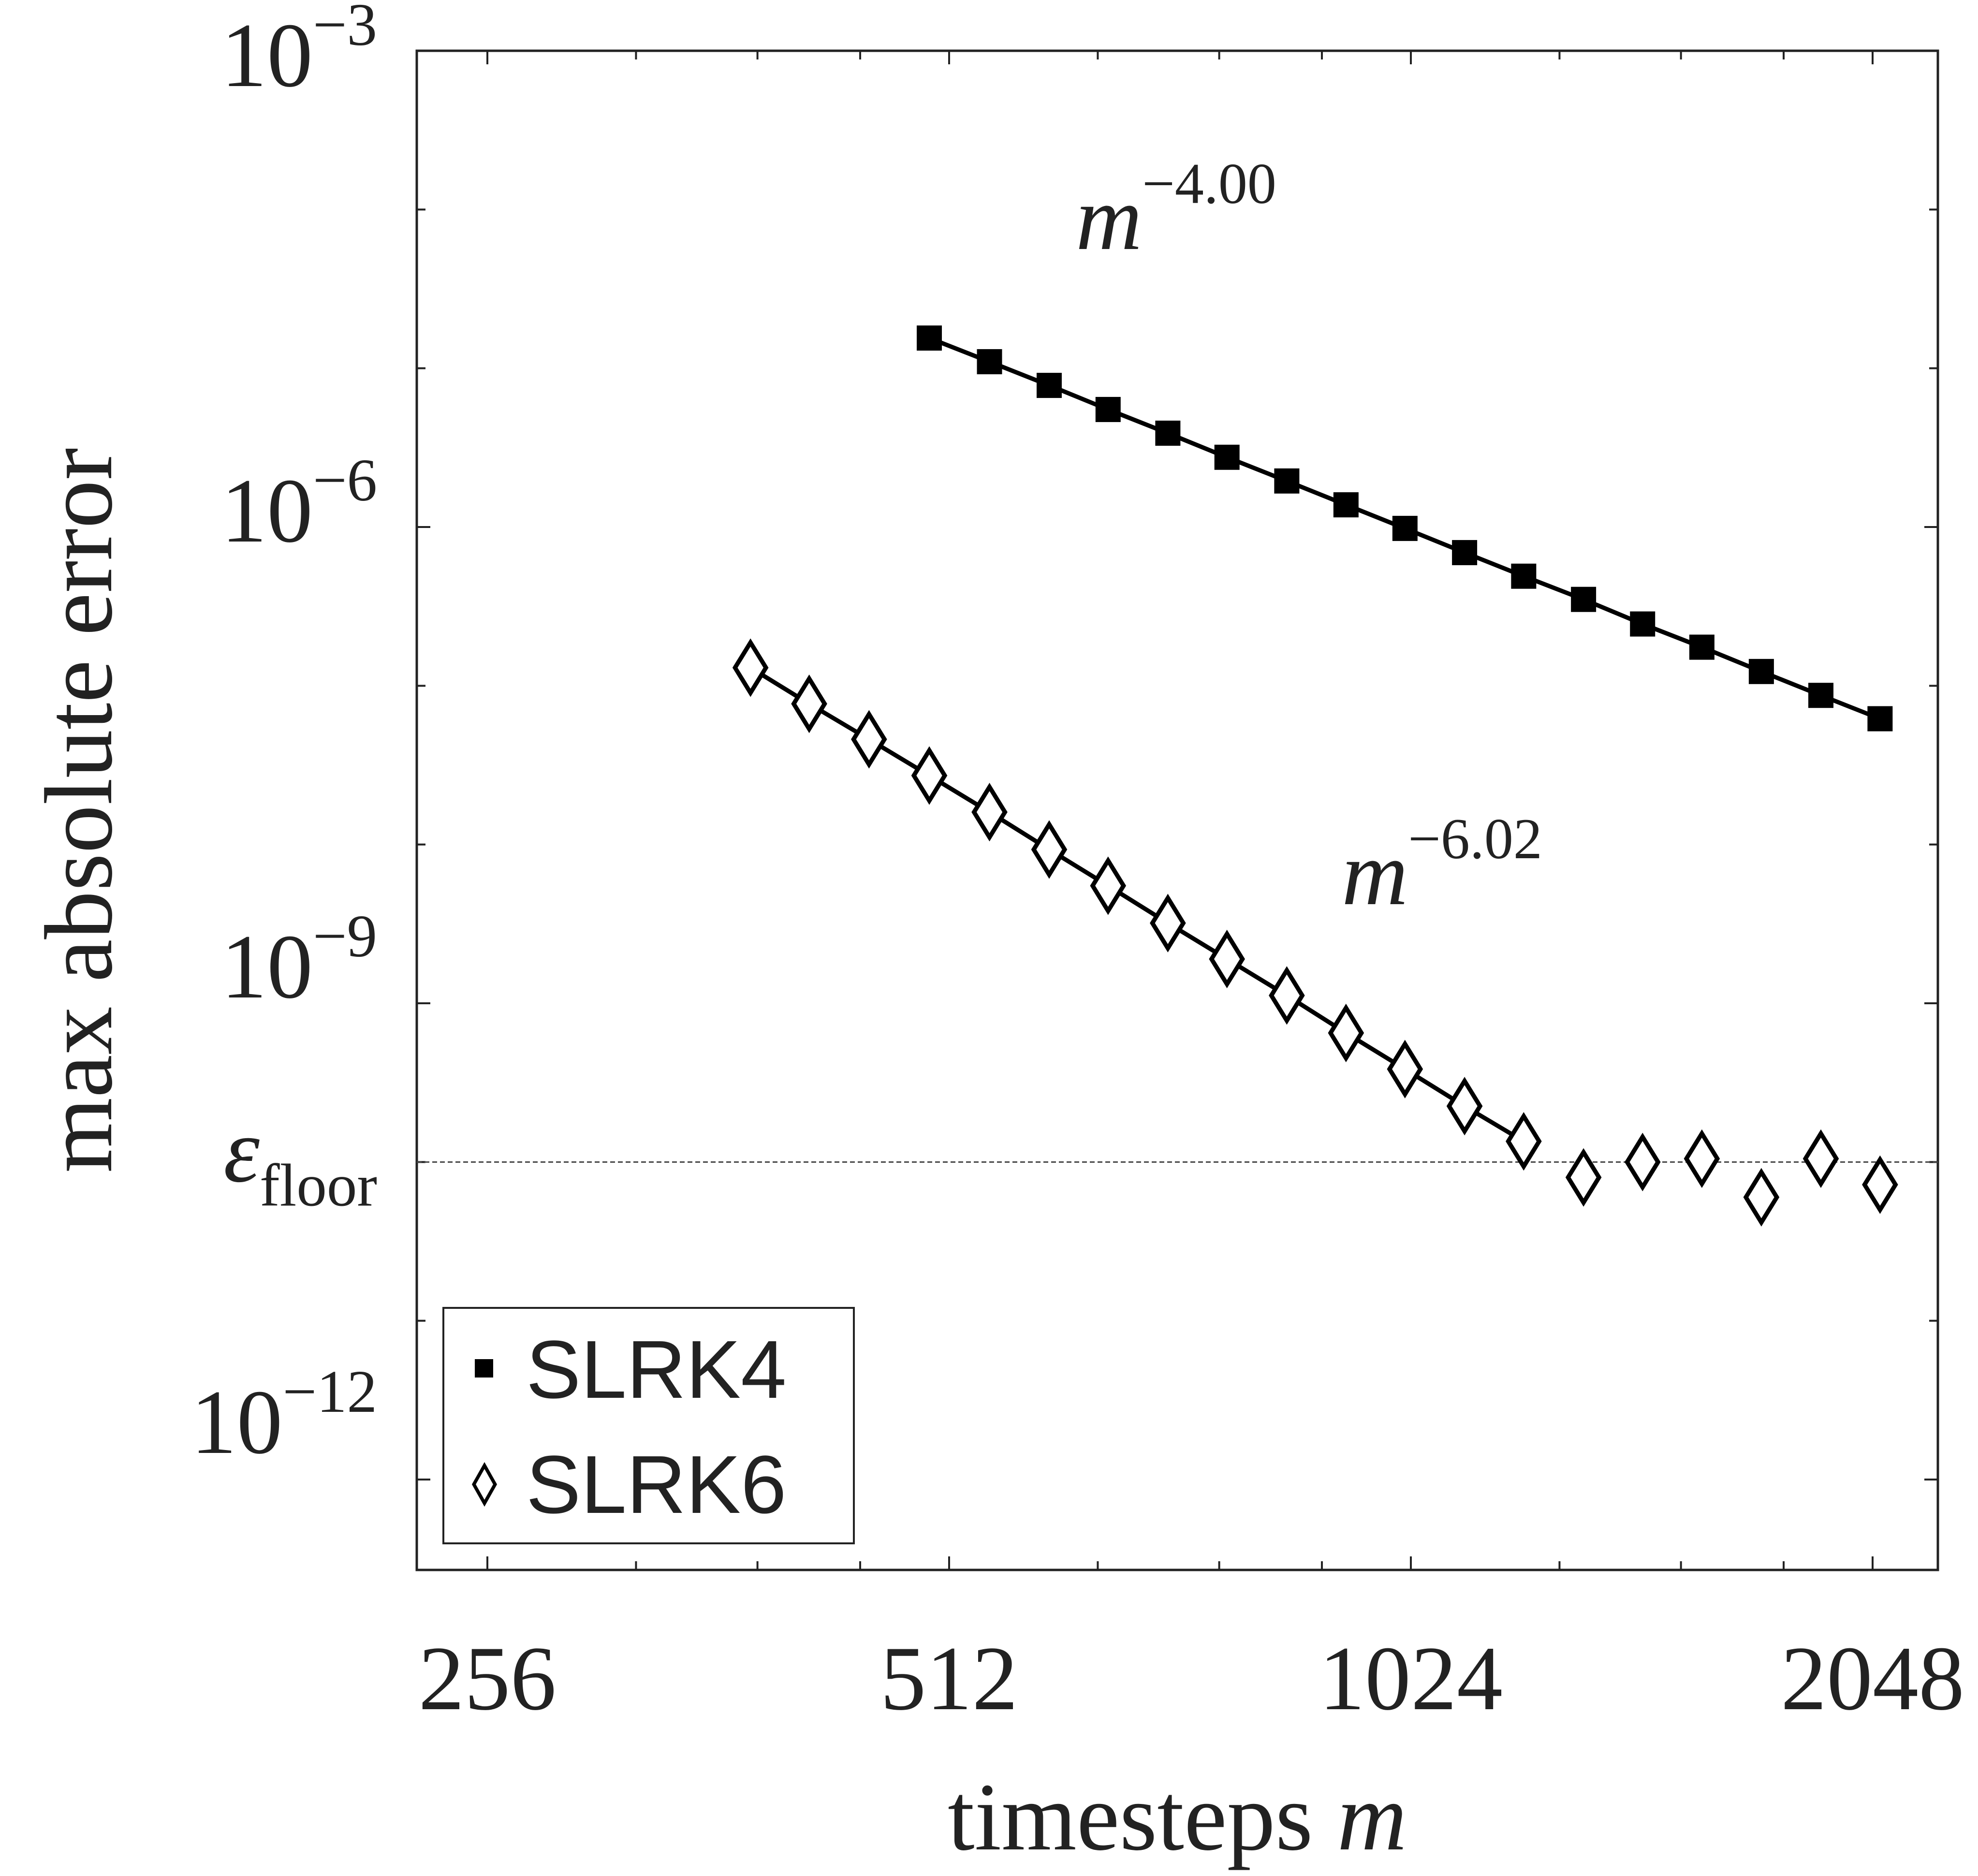  What do you see at coordinates (1411, 1678) in the screenshot?
I see `x-tick-label: 1024` at bounding box center [1411, 1678].